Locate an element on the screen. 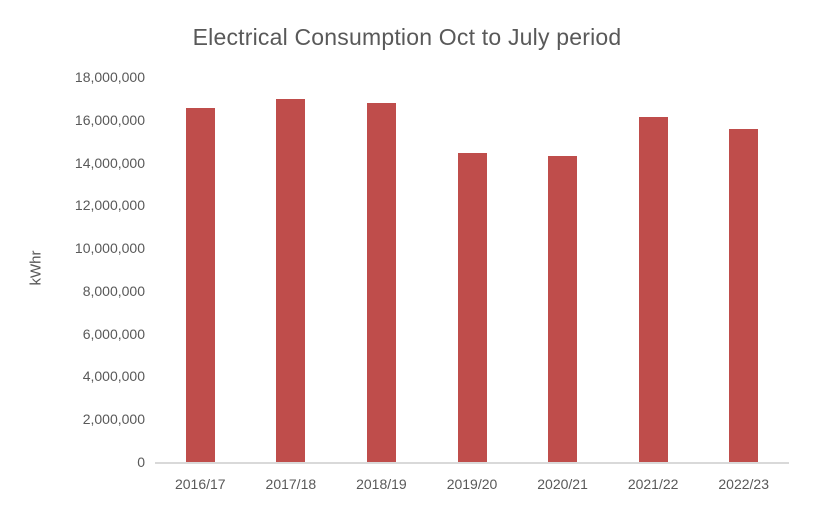  y-tick-label: 18,000,000 is located at coordinates (109, 77).